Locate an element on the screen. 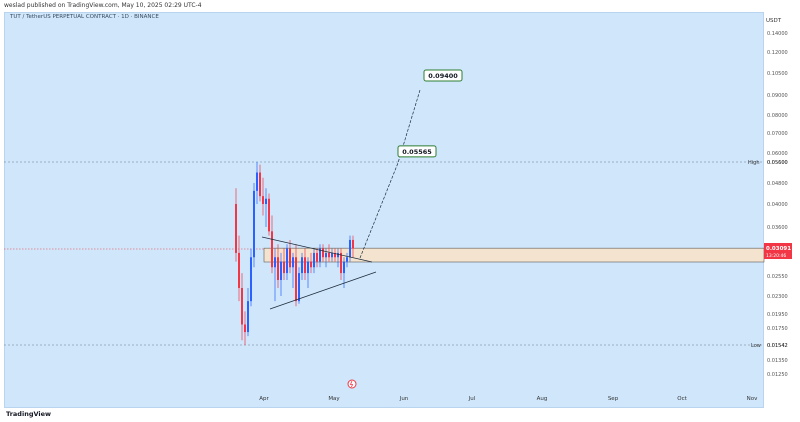 This screenshot has width=800, height=422. current-price-tag is located at coordinates (778, 251).